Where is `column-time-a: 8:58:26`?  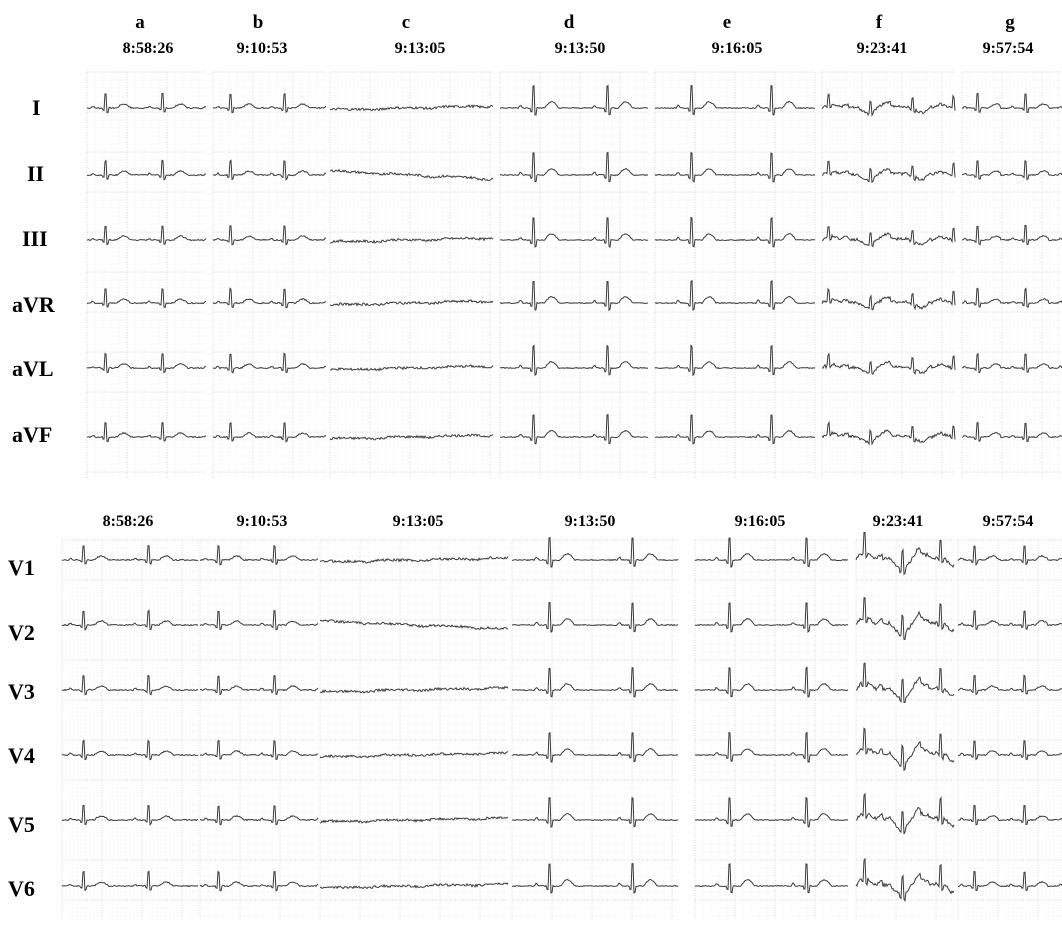 column-time-a: 8:58:26 is located at coordinates (148, 48).